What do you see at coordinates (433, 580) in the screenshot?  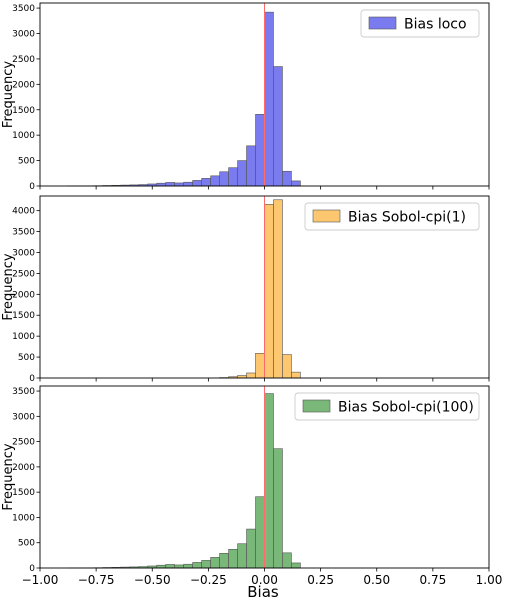 I see `x-tick-label: 0.75` at bounding box center [433, 580].